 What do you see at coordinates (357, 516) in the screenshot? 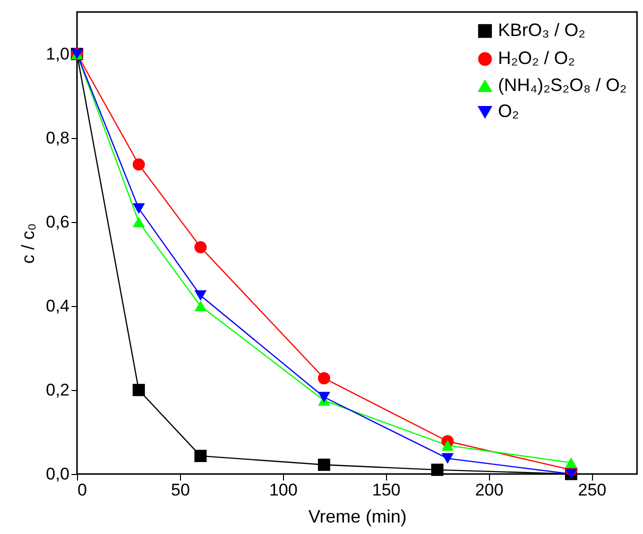
I see `x-axis-title: Vreme (min)` at bounding box center [357, 516].